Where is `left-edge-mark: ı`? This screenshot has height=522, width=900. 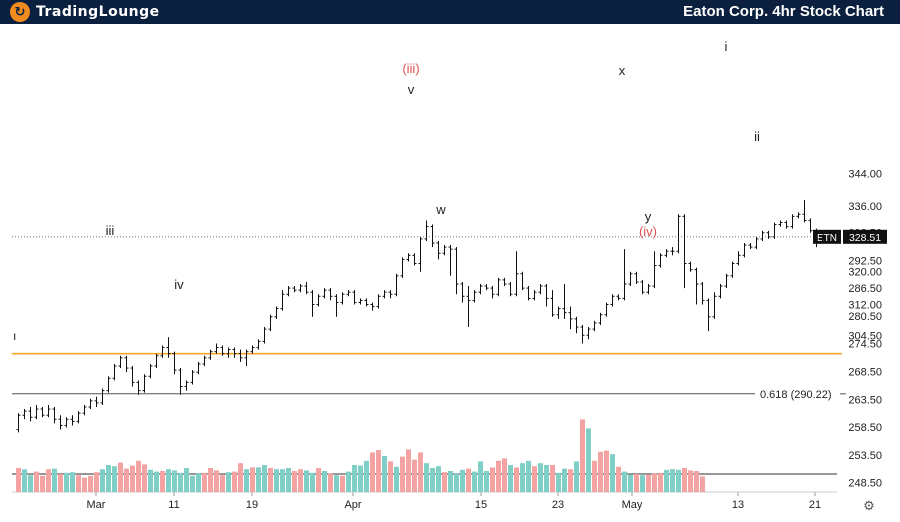
left-edge-mark: ı is located at coordinates (14, 336).